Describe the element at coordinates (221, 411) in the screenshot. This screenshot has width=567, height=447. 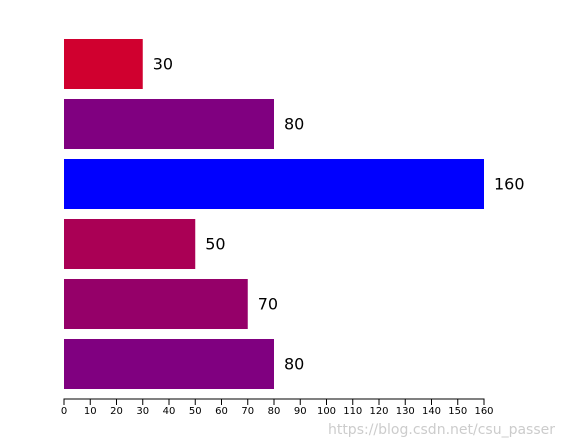
I see `x-tick-label: 60` at that location.